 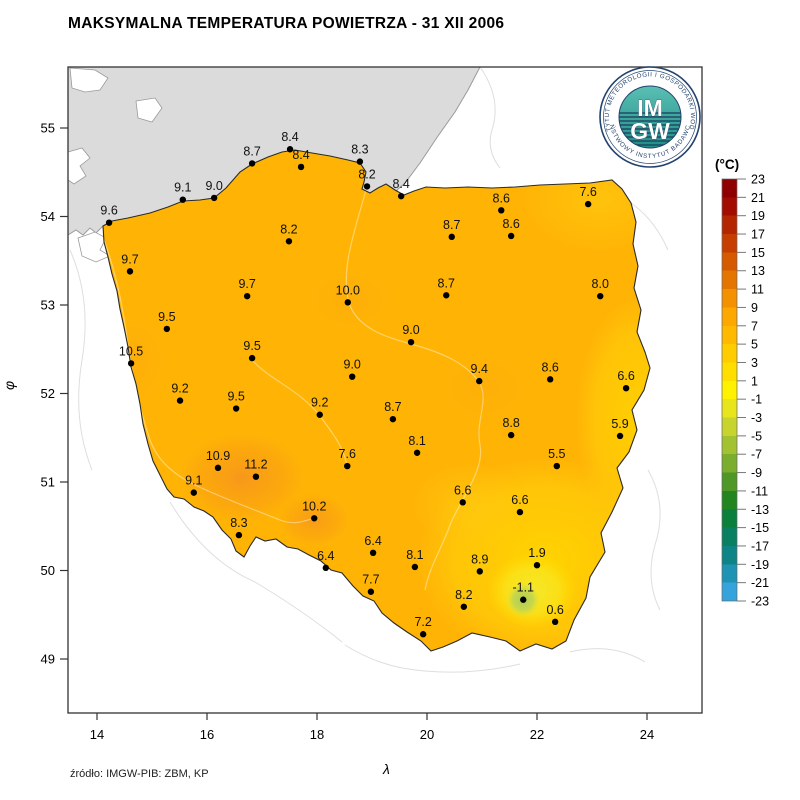 I want to click on station-value-label: 8.3, so click(x=359, y=150).